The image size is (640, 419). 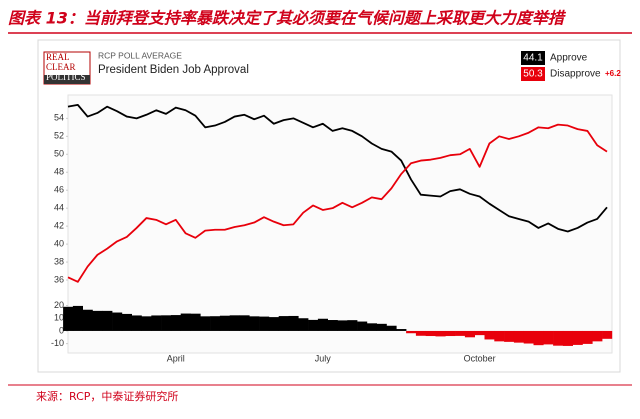 I want to click on logo-text: CLEAR, so click(x=61, y=67).